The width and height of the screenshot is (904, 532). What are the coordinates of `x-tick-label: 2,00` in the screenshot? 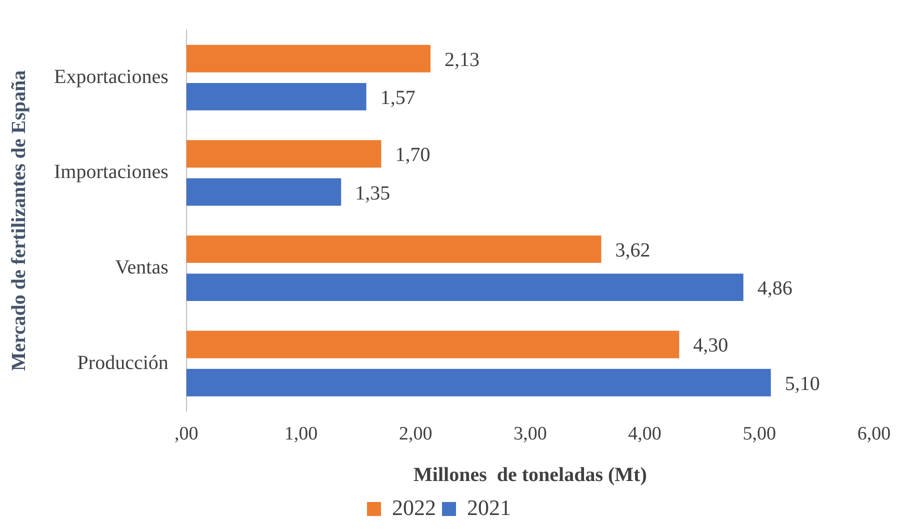 It's located at (415, 434).